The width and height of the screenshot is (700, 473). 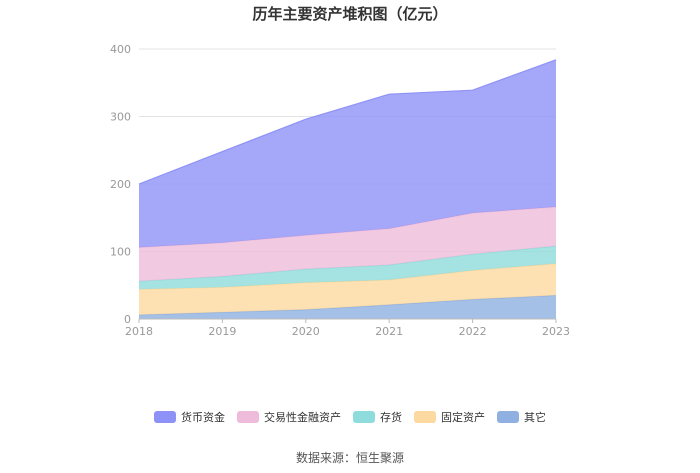 I want to click on series-line-交易性金融资产, so click(x=347, y=227).